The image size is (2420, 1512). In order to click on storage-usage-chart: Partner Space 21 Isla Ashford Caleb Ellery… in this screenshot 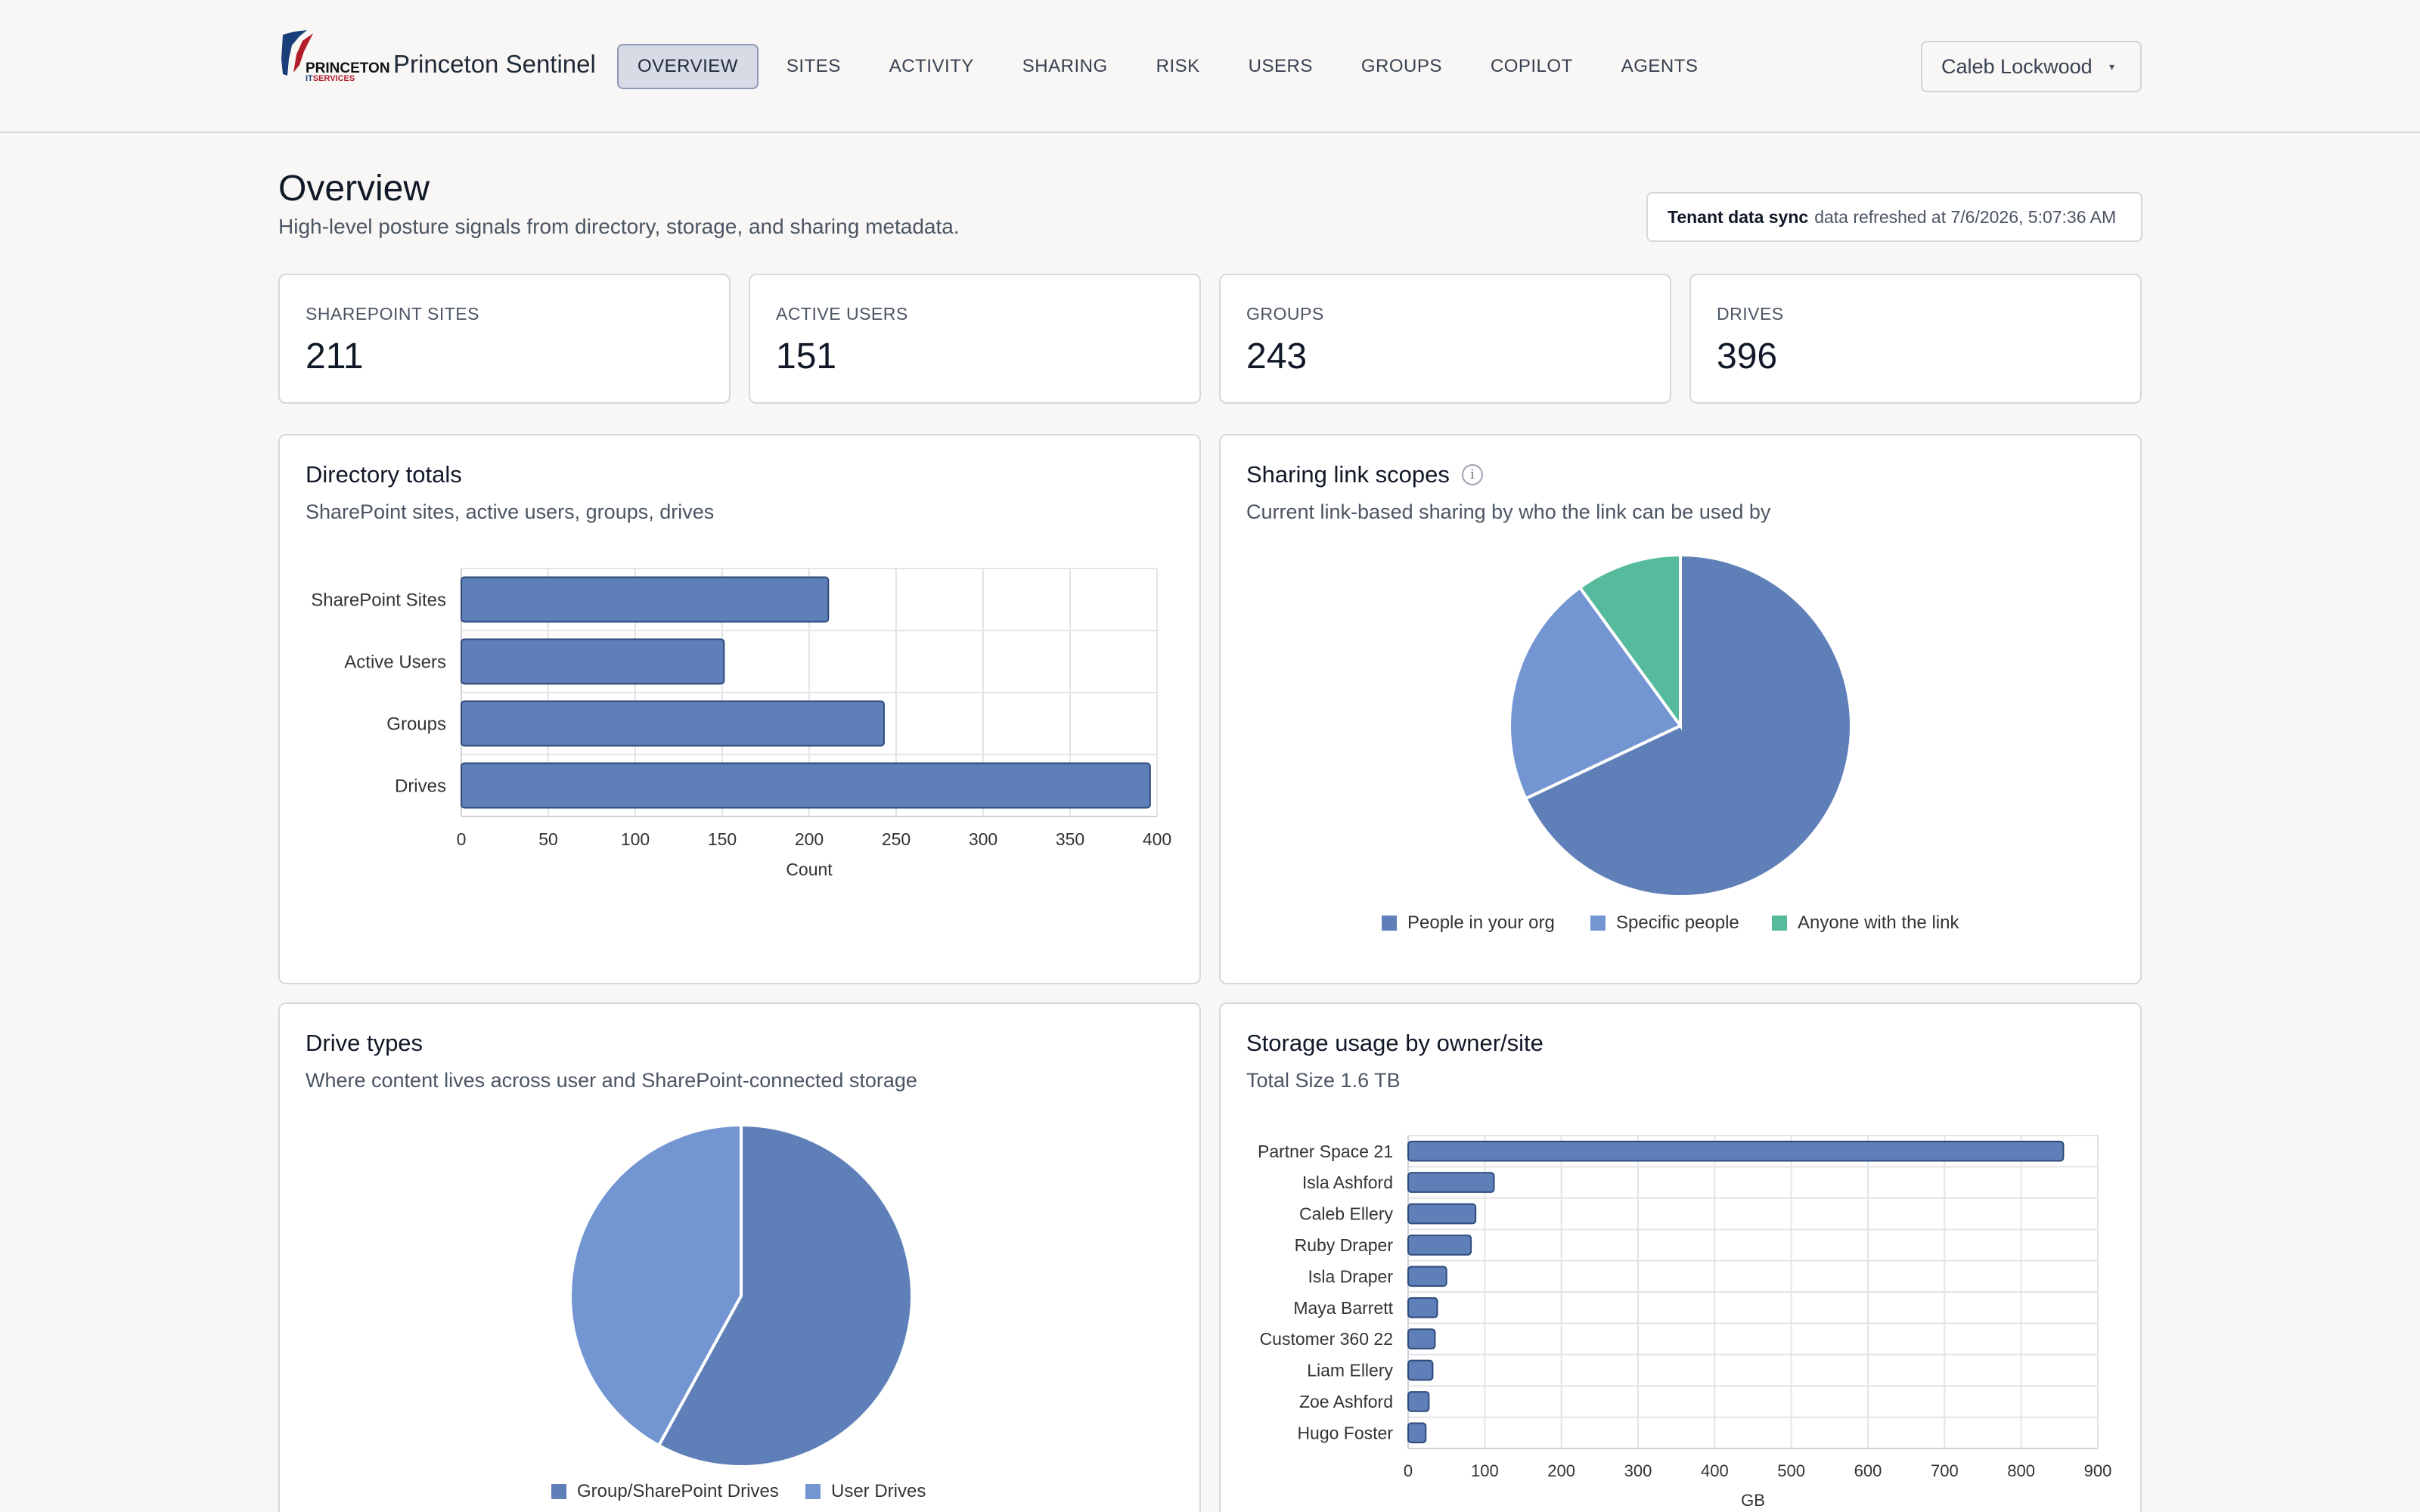, I will do `click(1685, 1322)`.